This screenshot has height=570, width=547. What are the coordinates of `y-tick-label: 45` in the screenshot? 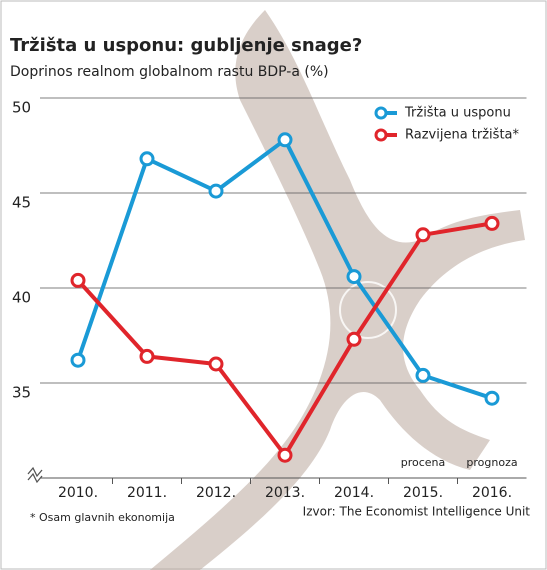 It's located at (21, 203).